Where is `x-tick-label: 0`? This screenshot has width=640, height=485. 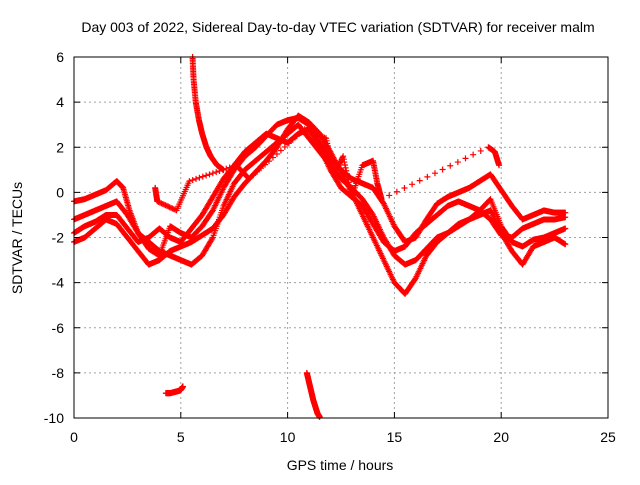 x-tick-label: 0 is located at coordinates (74, 437).